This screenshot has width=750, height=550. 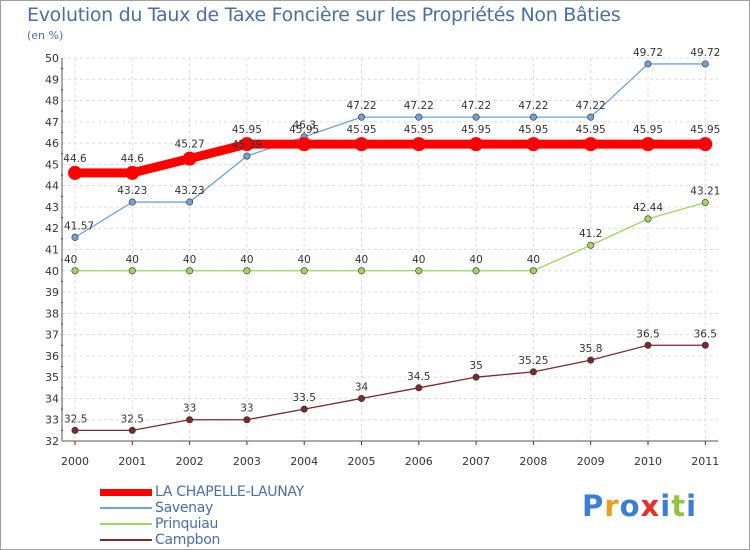 What do you see at coordinates (630, 506) in the screenshot?
I see `logo-letter: o` at bounding box center [630, 506].